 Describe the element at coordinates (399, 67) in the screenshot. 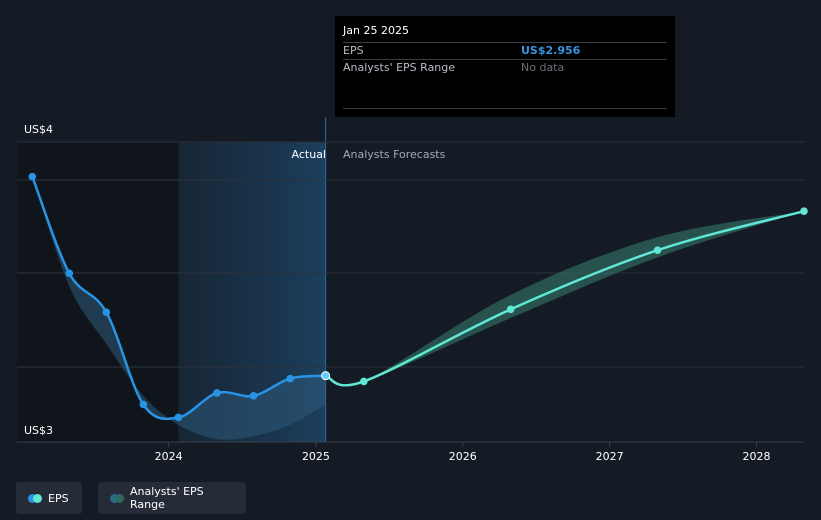

I see `tooltip-range-label: Analysts' EPS Range` at that location.